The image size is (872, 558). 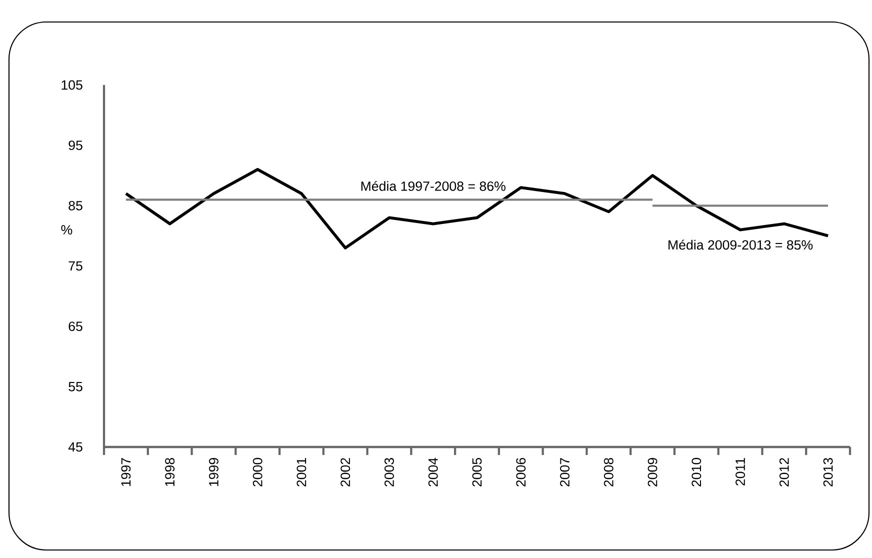 What do you see at coordinates (741, 472) in the screenshot?
I see `x-tick-label: 2011` at bounding box center [741, 472].